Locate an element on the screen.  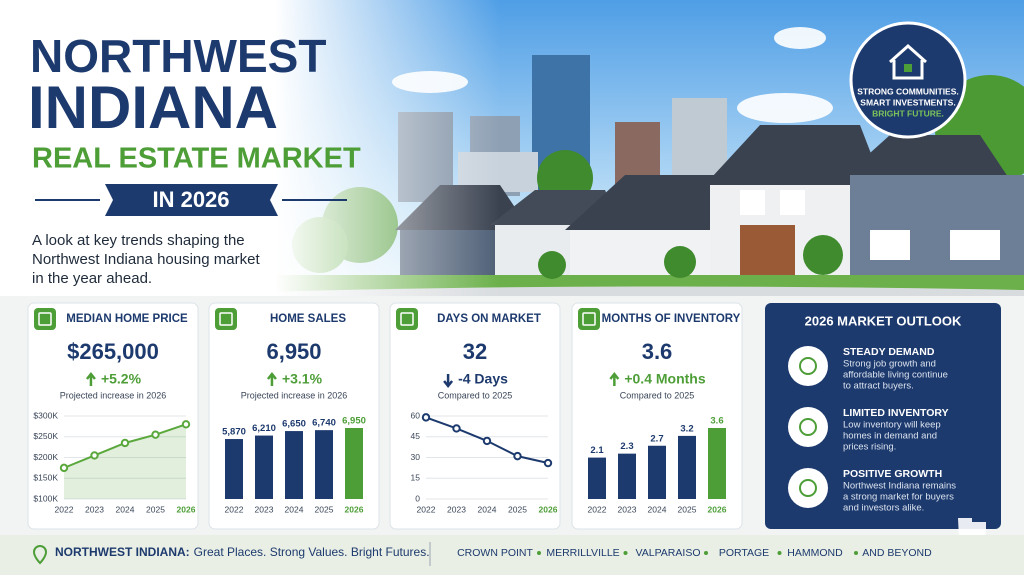
title-line: INDIANA is located at coordinates (153, 107).